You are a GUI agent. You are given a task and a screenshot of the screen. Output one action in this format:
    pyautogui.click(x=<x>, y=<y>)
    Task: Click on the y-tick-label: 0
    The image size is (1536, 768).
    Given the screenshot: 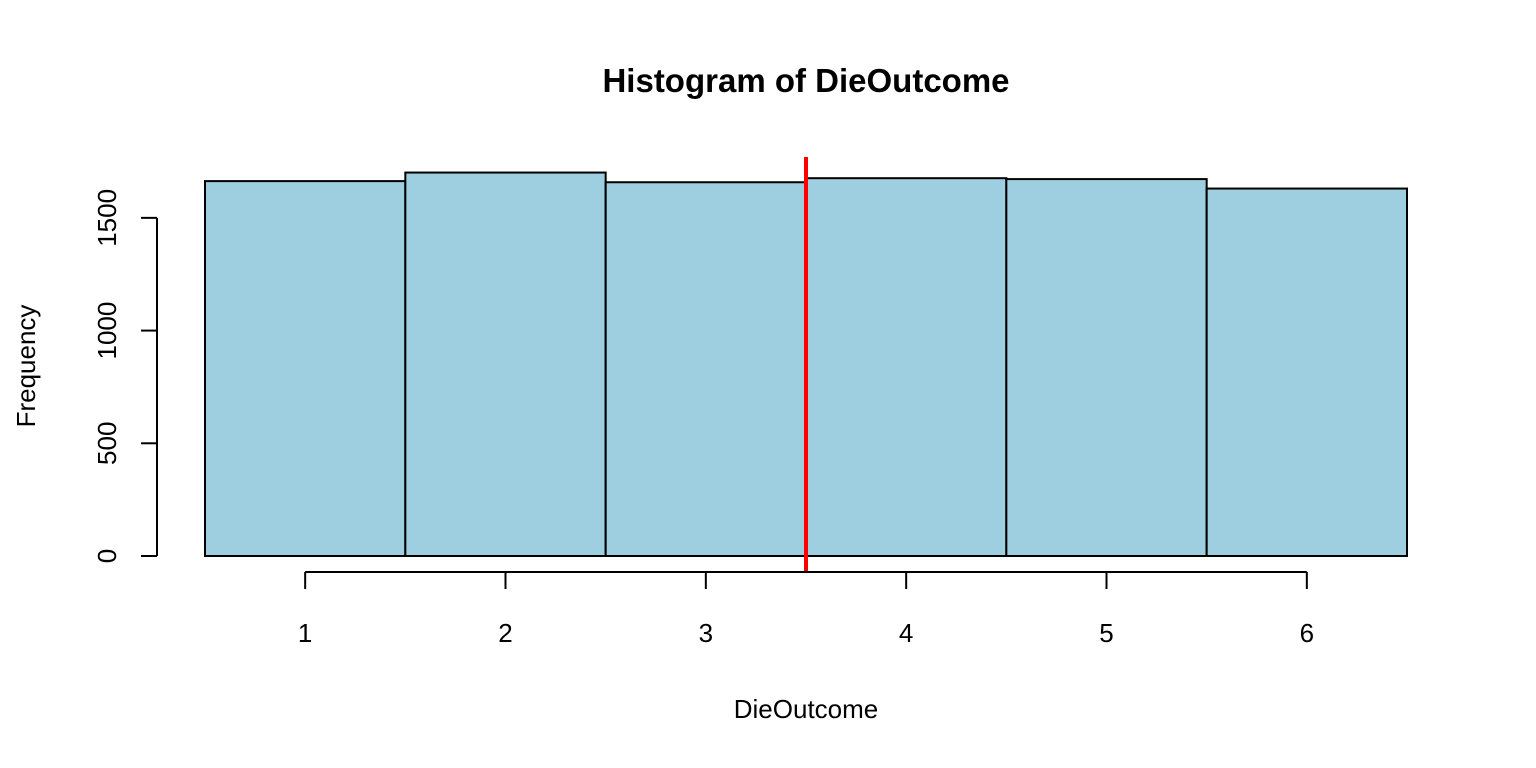 What is the action you would take?
    pyautogui.click(x=107, y=556)
    